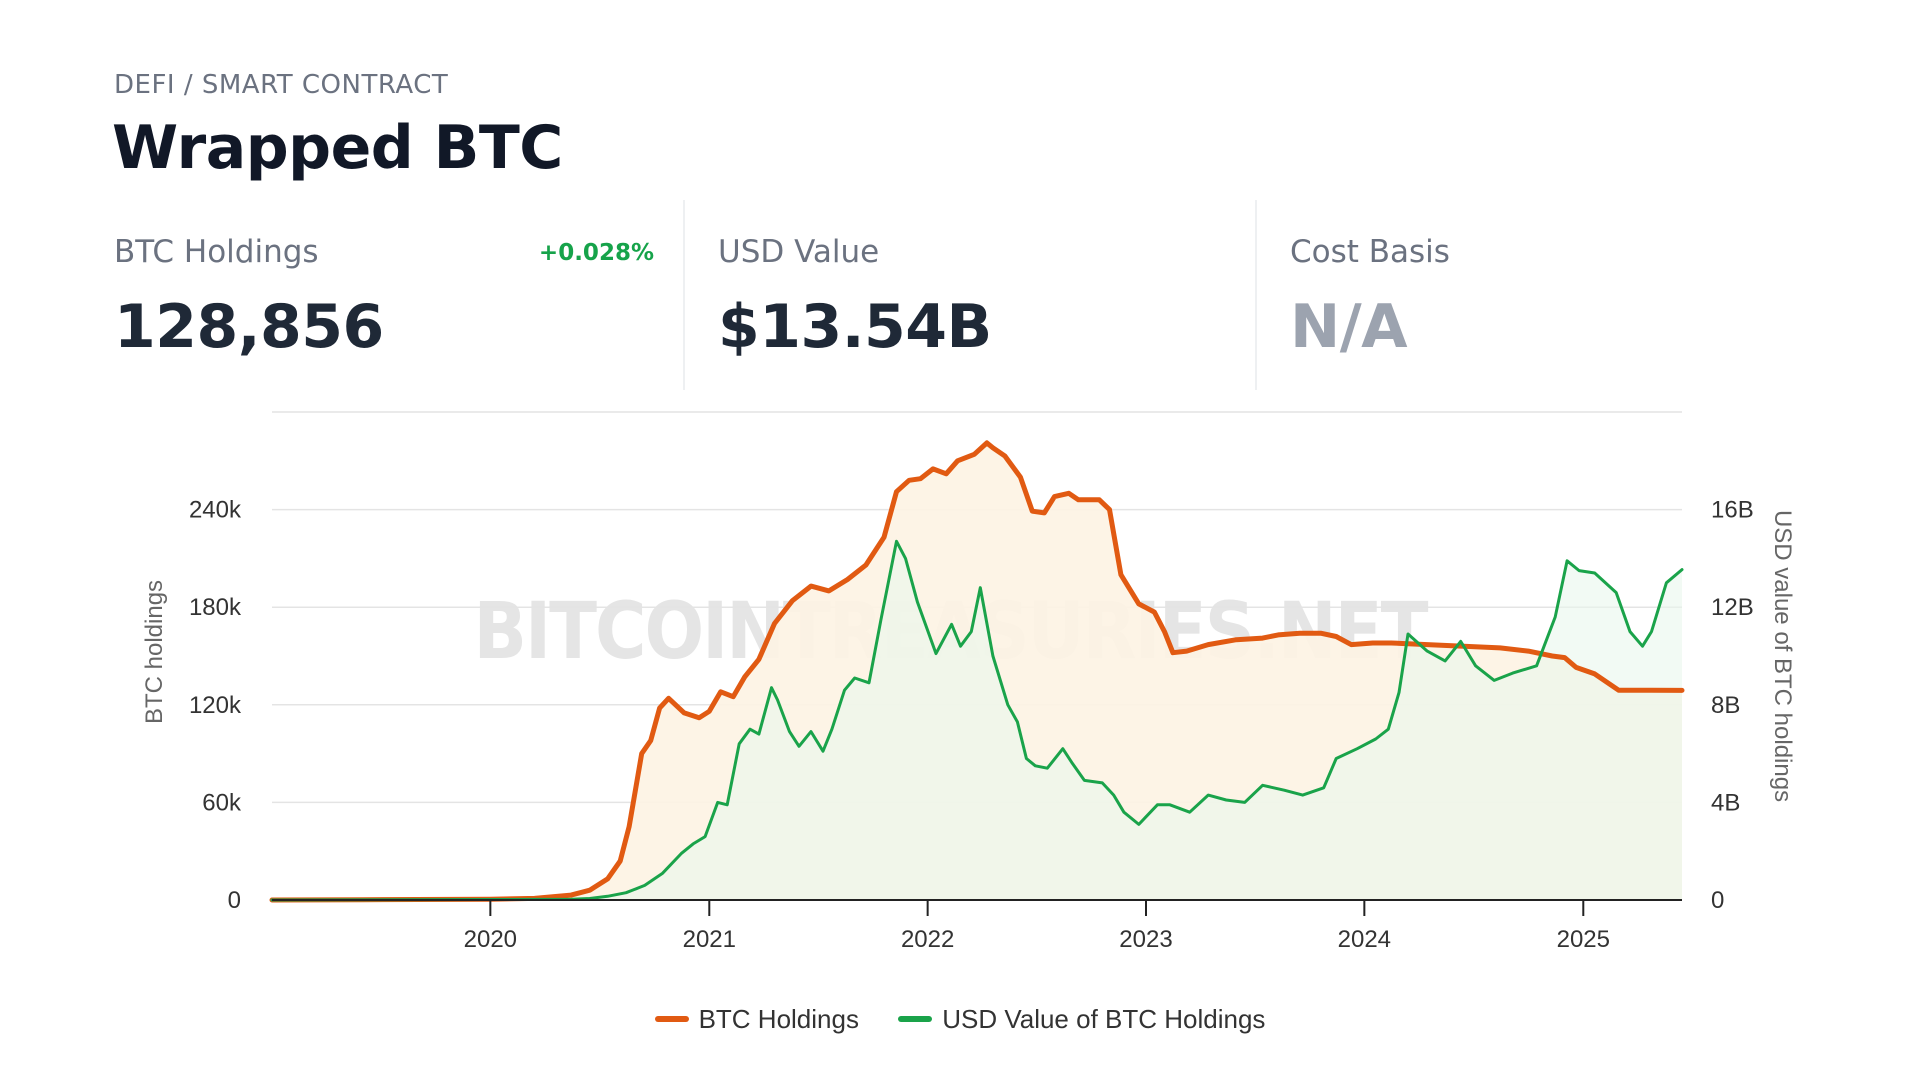 The image size is (1920, 1080). What do you see at coordinates (1370, 252) in the screenshot?
I see `stat-cost-basis-label: Cost Basis` at bounding box center [1370, 252].